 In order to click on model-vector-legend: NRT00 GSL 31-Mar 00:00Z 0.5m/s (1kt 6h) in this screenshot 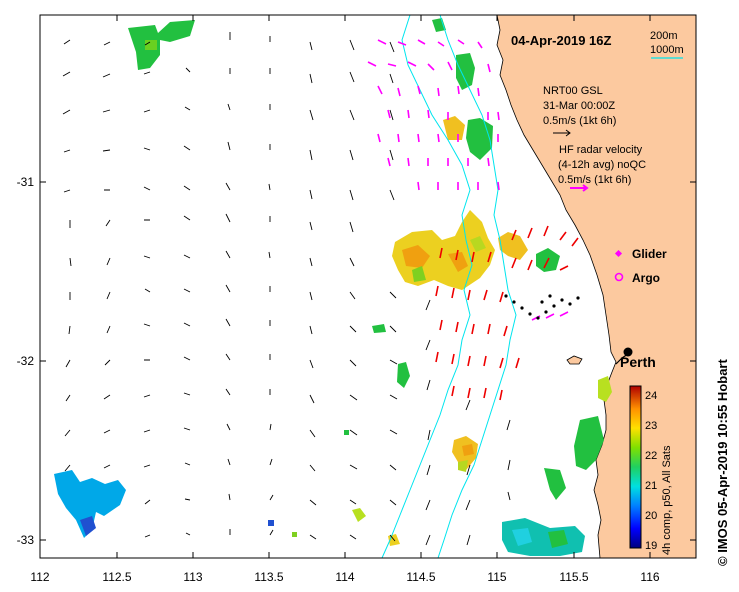, I will do `click(579, 111)`.